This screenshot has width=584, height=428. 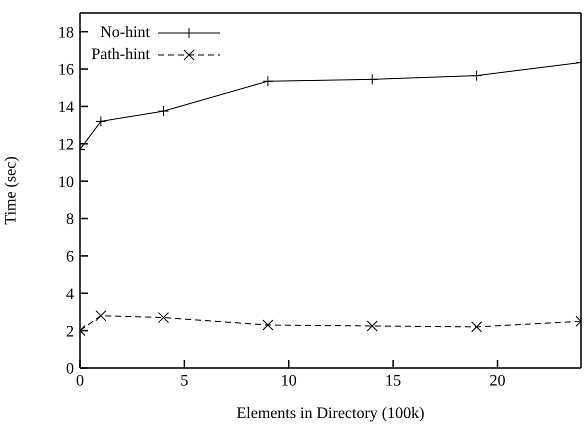 What do you see at coordinates (288, 381) in the screenshot?
I see `x-tick-label: 10` at bounding box center [288, 381].